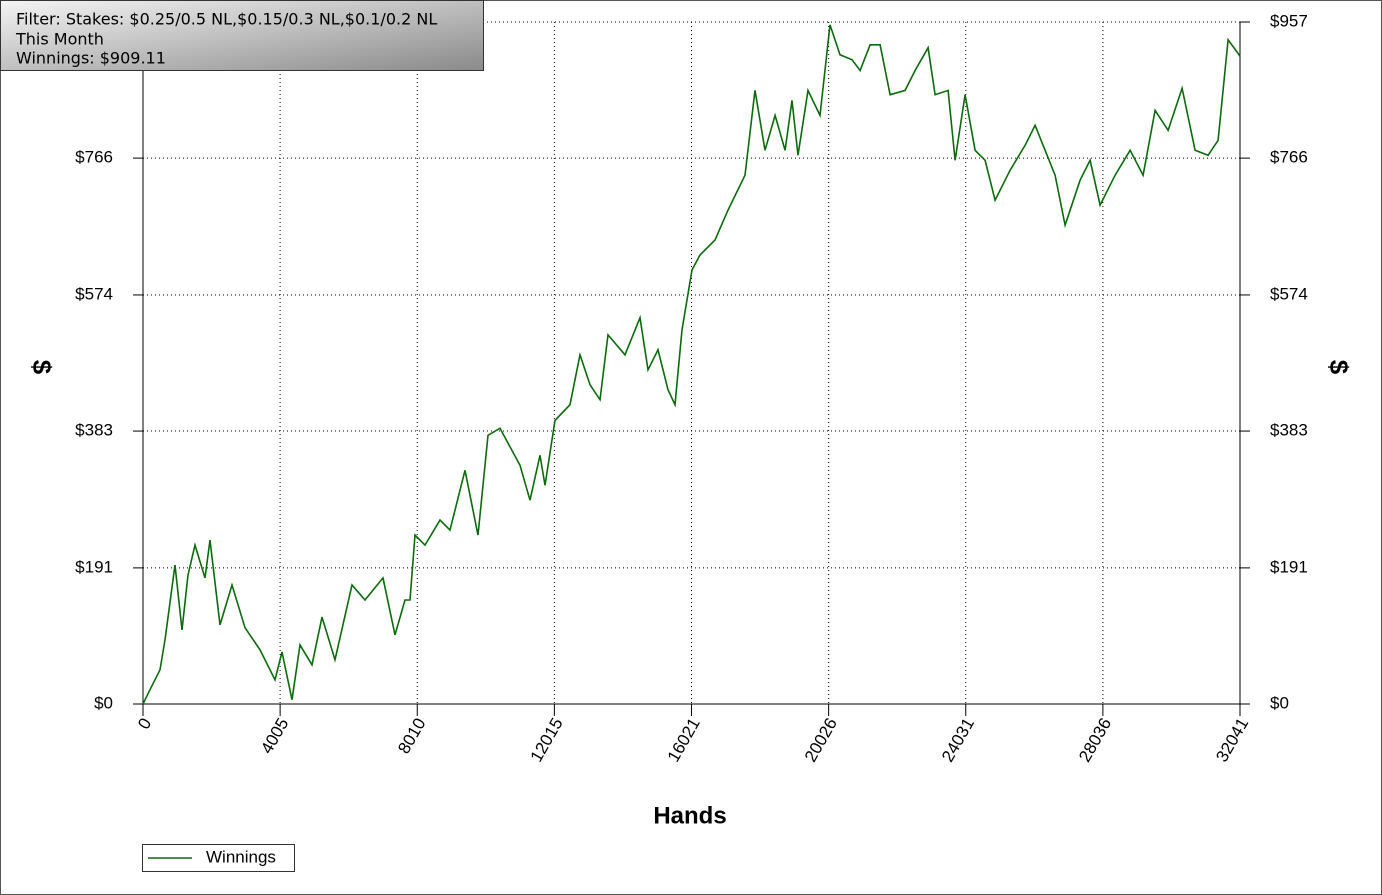 This screenshot has width=1382, height=895. I want to click on y2-tick-label: $766, so click(1289, 157).